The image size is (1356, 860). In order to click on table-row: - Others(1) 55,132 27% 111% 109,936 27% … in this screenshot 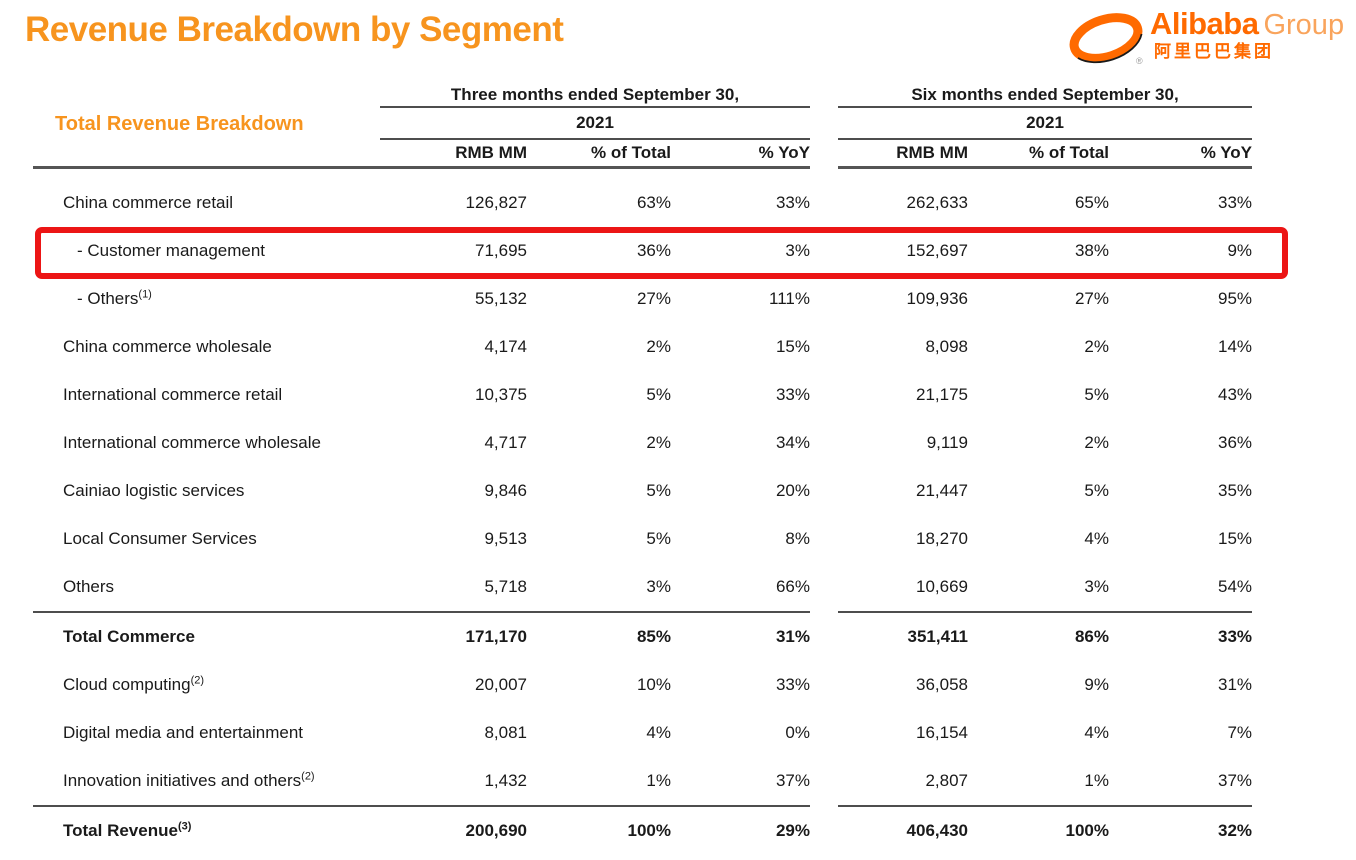, I will do `click(642, 299)`.